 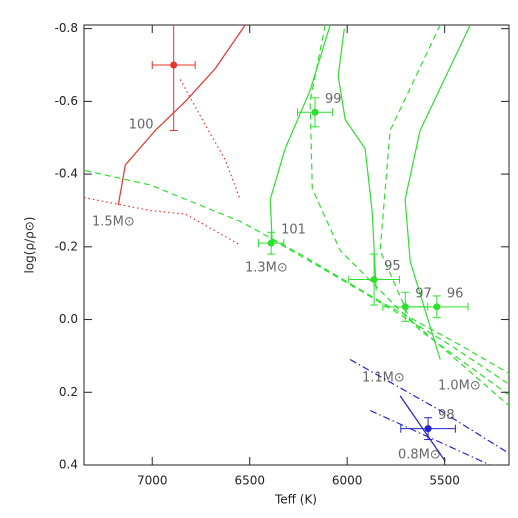 I want to click on point-label: 97, so click(x=423, y=293).